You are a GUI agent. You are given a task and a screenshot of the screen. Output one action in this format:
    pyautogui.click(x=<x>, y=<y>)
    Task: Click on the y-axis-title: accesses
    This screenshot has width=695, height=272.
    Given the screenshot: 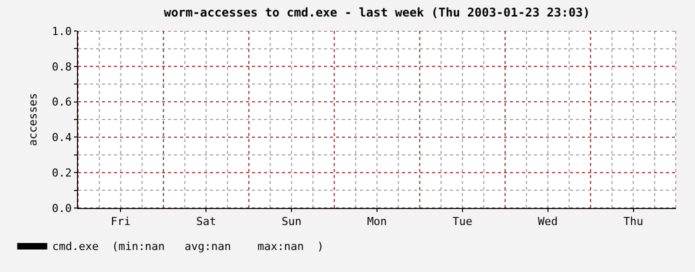 What is the action you would take?
    pyautogui.click(x=33, y=119)
    